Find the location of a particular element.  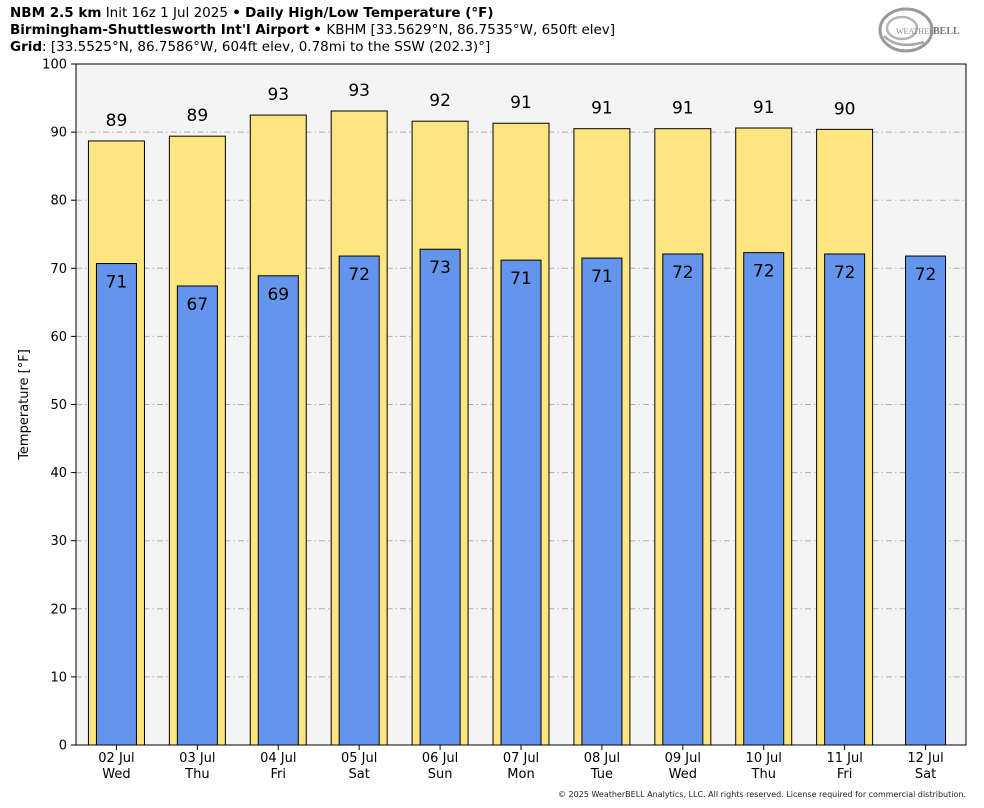

low-temp-label: 73 is located at coordinates (440, 268).